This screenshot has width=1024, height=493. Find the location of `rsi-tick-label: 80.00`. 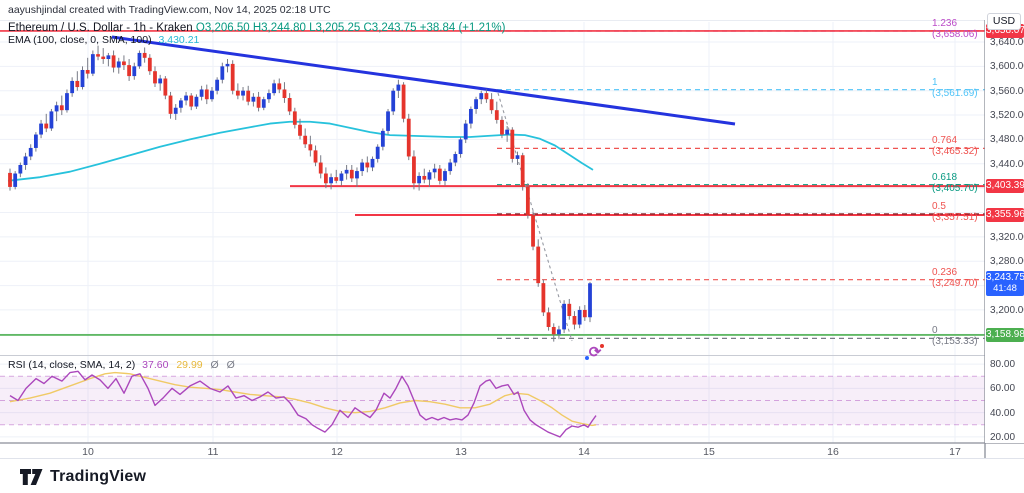

rsi-tick-label: 80.00 is located at coordinates (1003, 365).